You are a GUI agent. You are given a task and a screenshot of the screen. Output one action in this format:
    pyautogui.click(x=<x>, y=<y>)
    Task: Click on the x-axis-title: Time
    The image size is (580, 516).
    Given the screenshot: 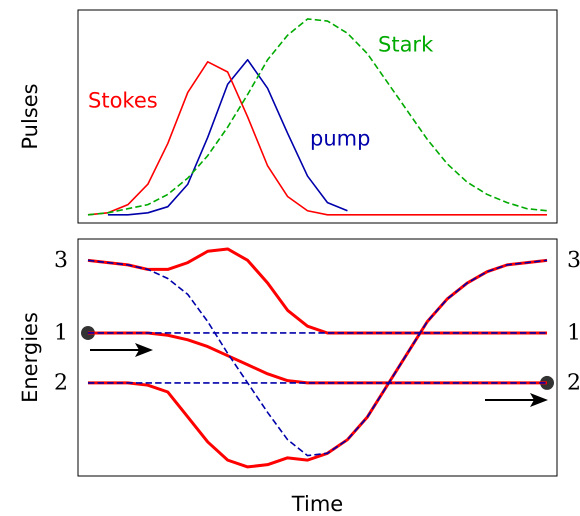 What is the action you would take?
    pyautogui.click(x=317, y=504)
    